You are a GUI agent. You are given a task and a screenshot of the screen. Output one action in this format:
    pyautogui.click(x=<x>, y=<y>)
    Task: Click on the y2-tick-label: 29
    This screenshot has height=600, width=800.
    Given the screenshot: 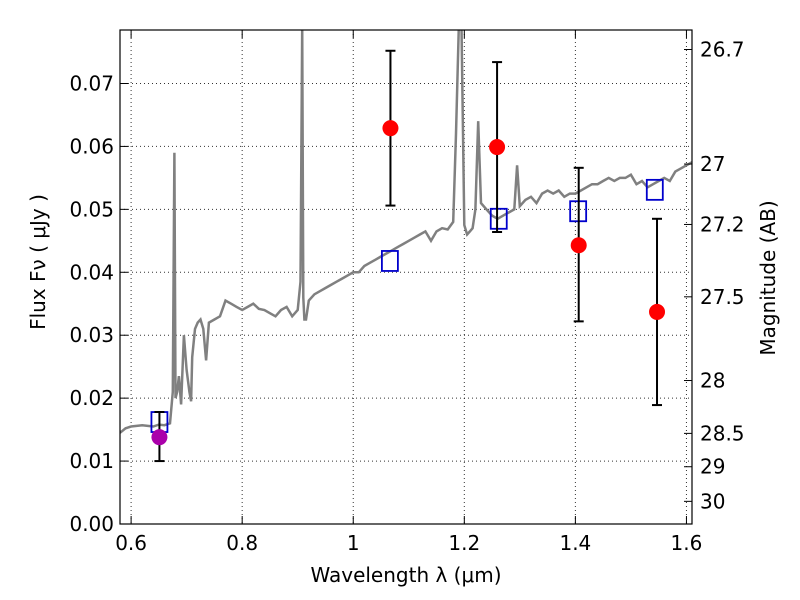 What is the action you would take?
    pyautogui.click(x=712, y=467)
    